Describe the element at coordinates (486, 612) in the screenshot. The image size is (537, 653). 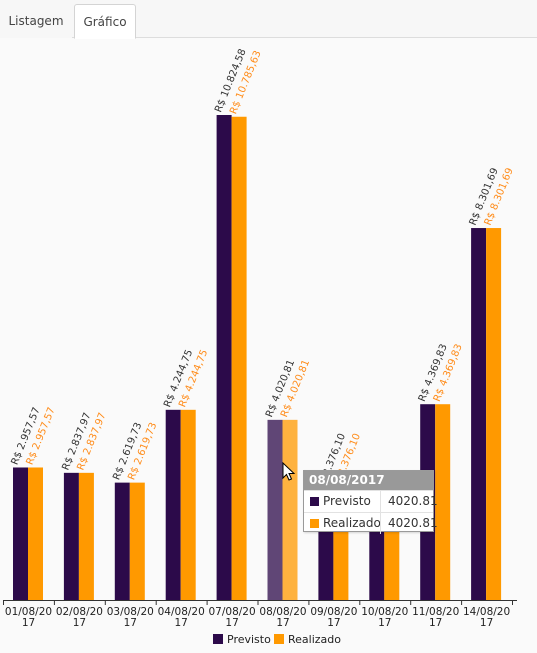
I see `x-tick-label: 14/08/20` at that location.